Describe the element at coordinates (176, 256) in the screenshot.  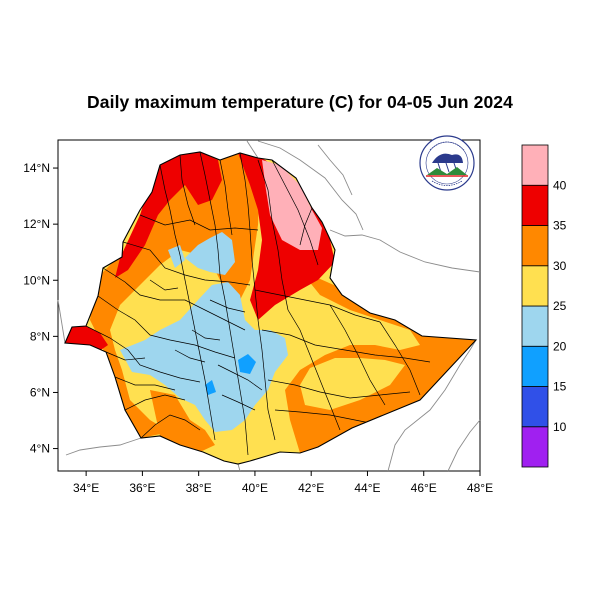
I see `zone-20-25-tana` at that location.